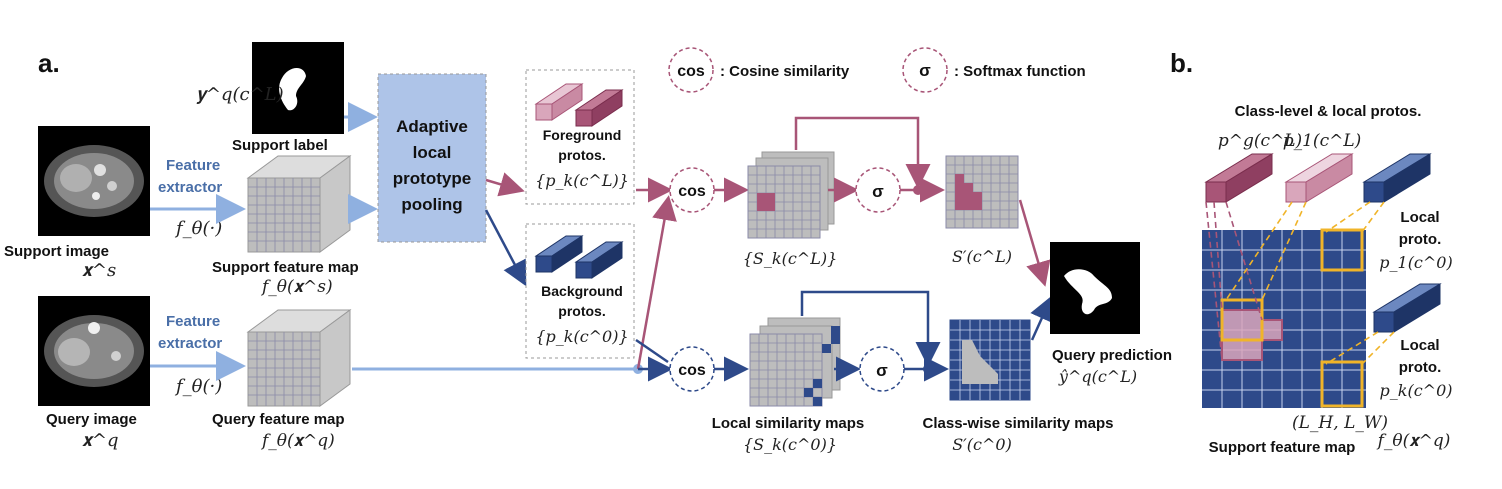  I want to click on sprime-cl-math: S′(c^L), so click(982, 256).